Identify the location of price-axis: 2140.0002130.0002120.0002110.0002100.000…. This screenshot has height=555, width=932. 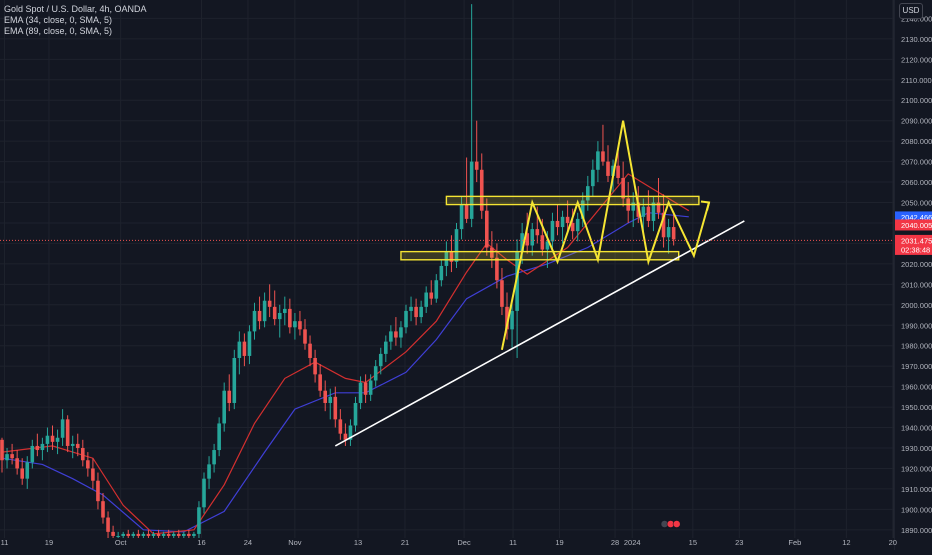
(912, 275).